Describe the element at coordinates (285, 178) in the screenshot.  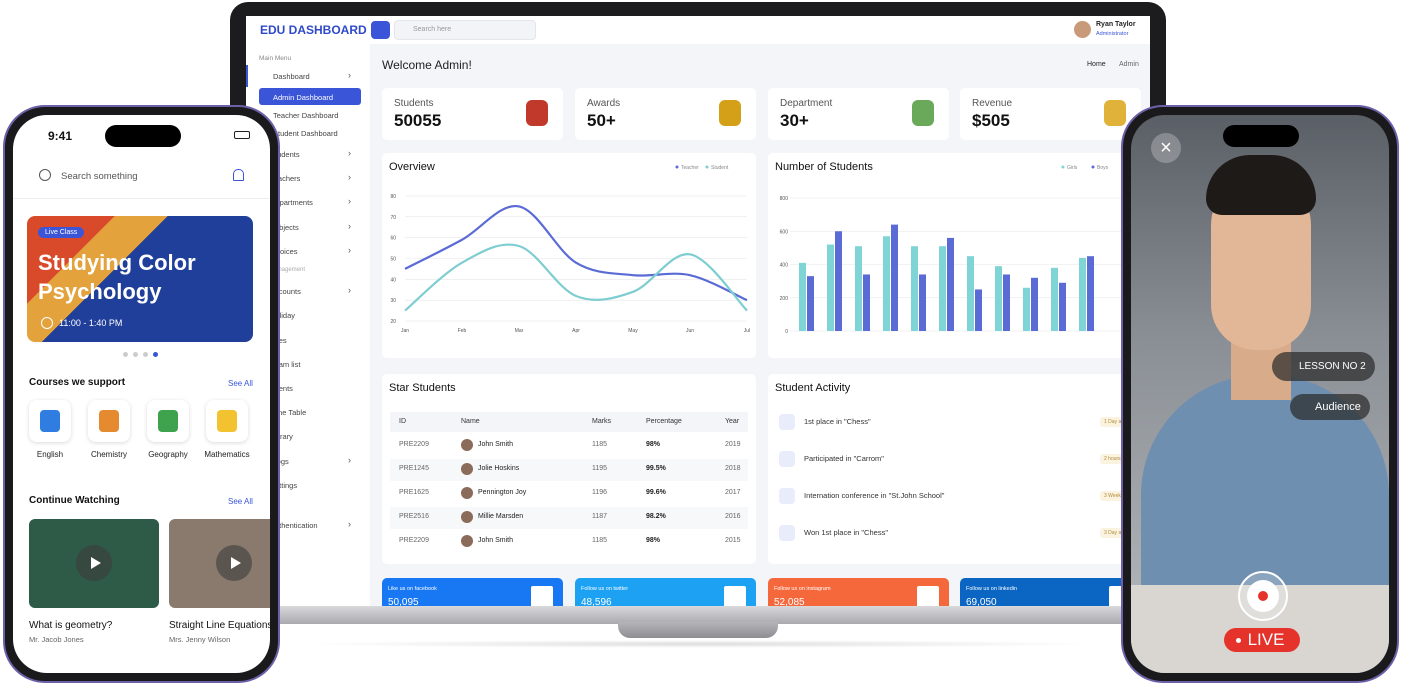
I see `menu-item: Teachers` at that location.